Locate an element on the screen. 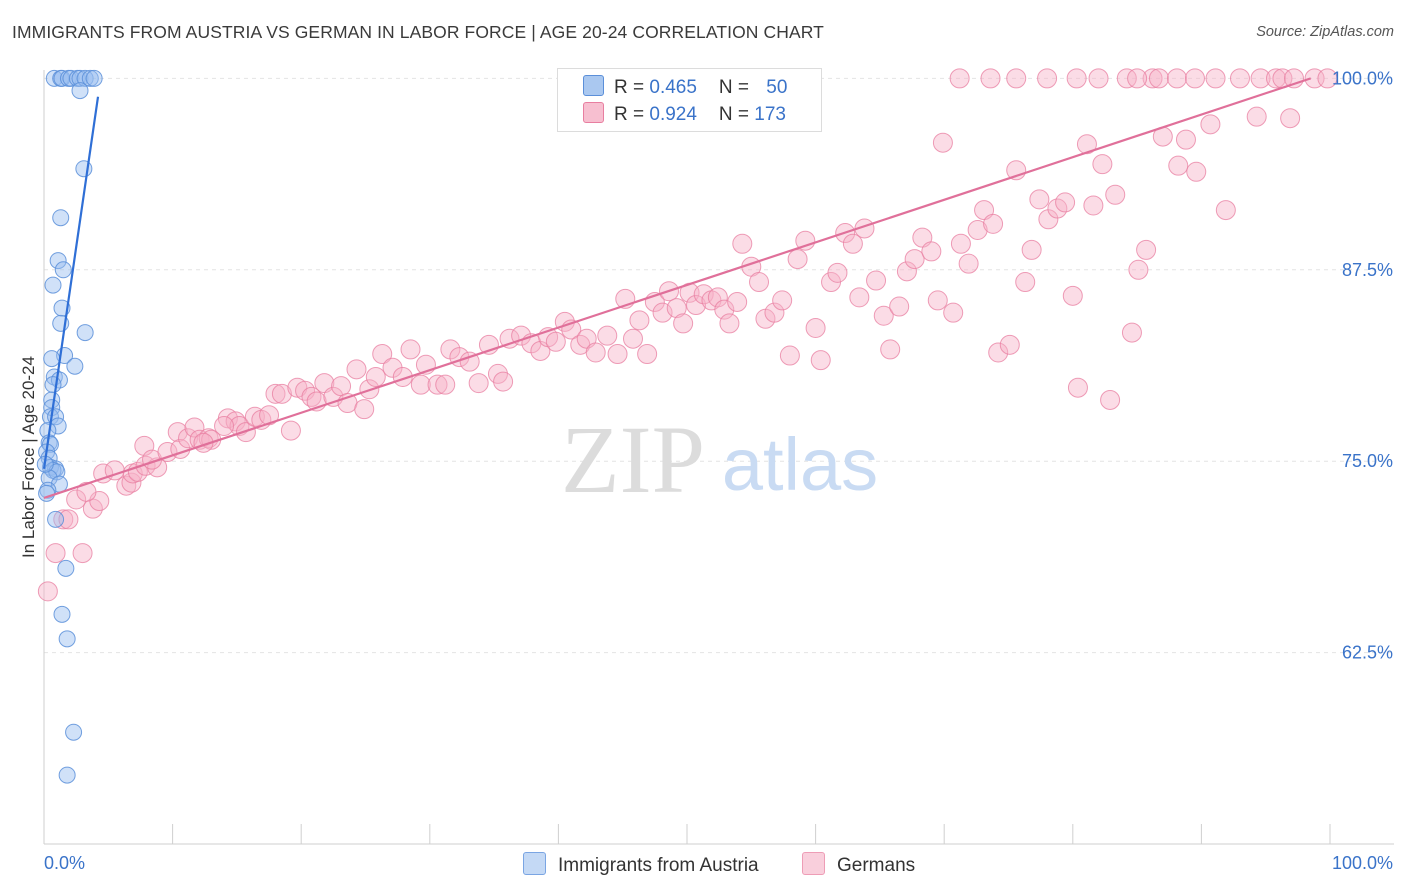 This screenshot has height=892, width=1406. legend-box: R = 0.465 N = 50 R = 0.924 N = 173 is located at coordinates (689, 100).